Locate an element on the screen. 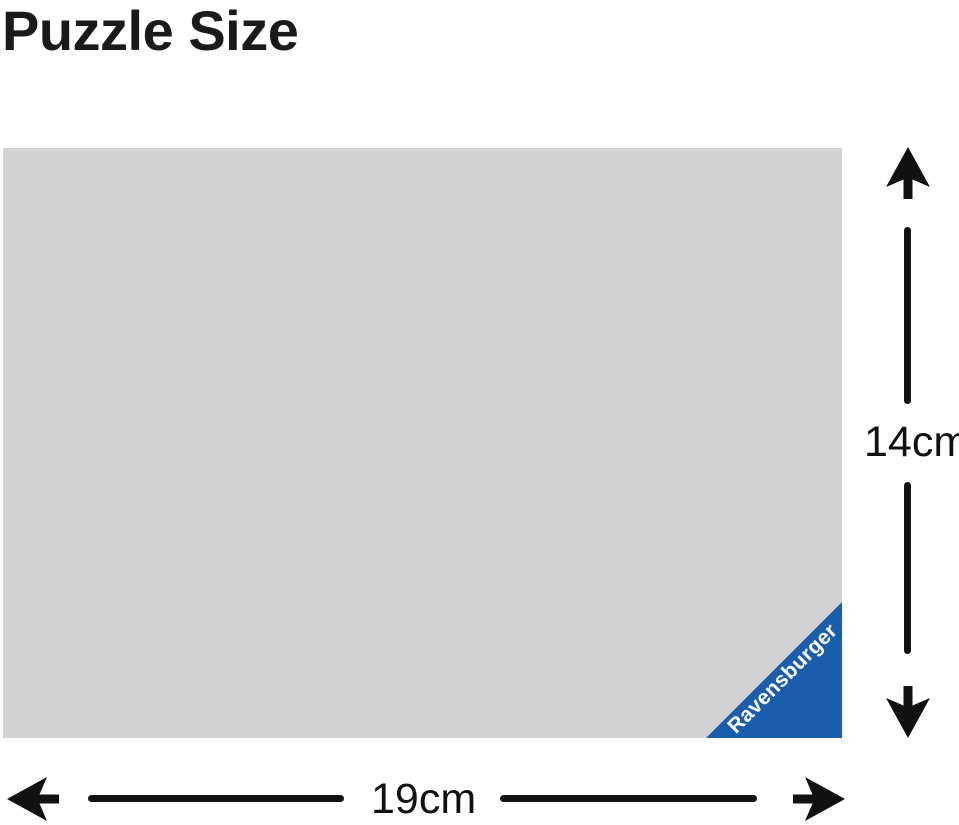 The height and width of the screenshot is (825, 959). width-dimension-label: 19cm is located at coordinates (424, 799).